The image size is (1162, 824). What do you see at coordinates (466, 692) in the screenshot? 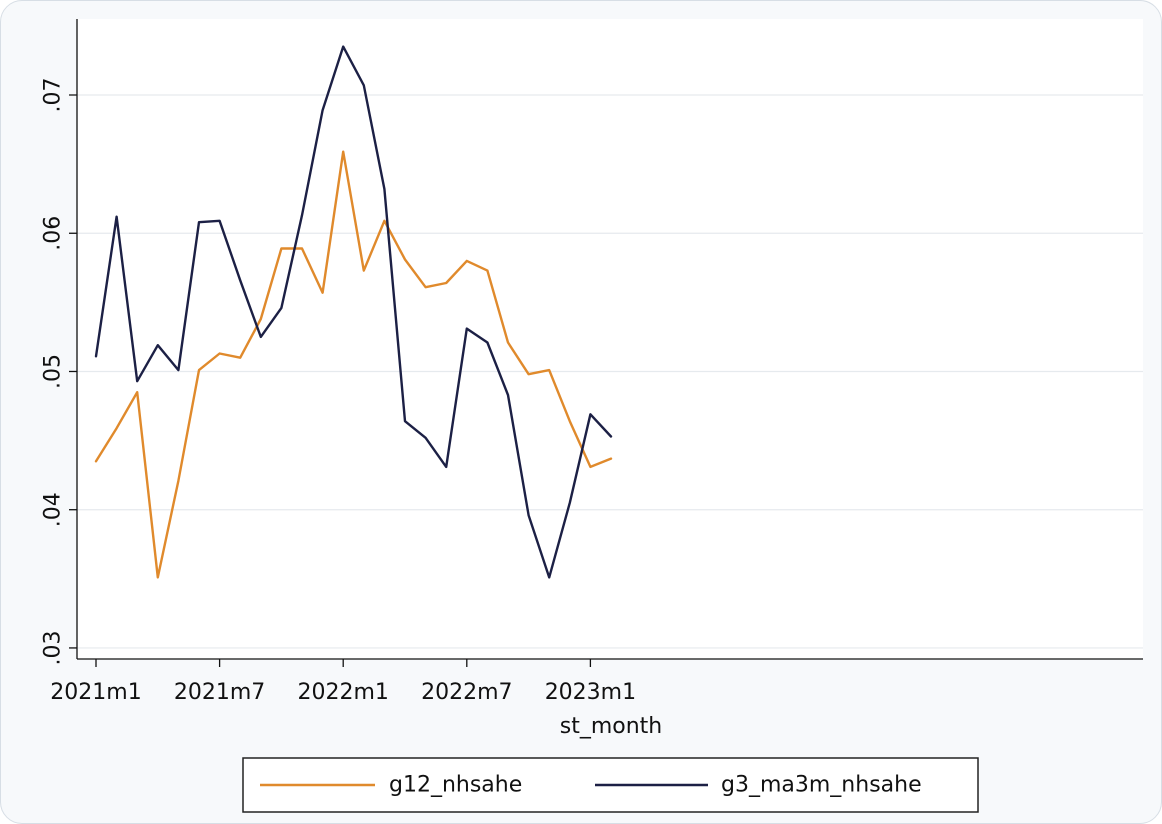
I see `x-tick-label: 2022m7` at bounding box center [466, 692].